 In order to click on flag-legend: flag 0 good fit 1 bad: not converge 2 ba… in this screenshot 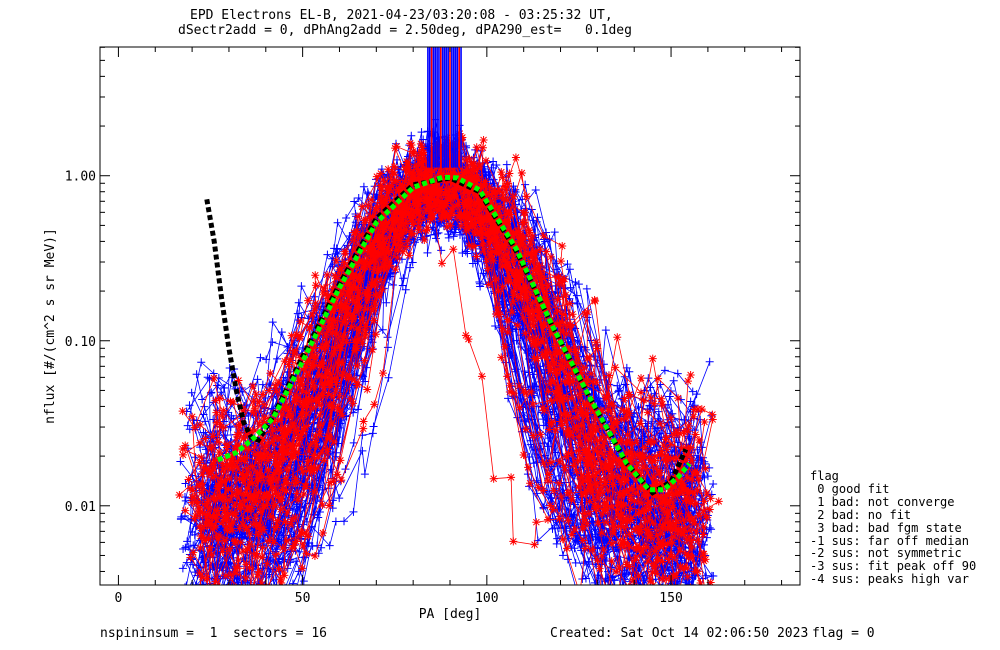, I will do `click(893, 528)`.